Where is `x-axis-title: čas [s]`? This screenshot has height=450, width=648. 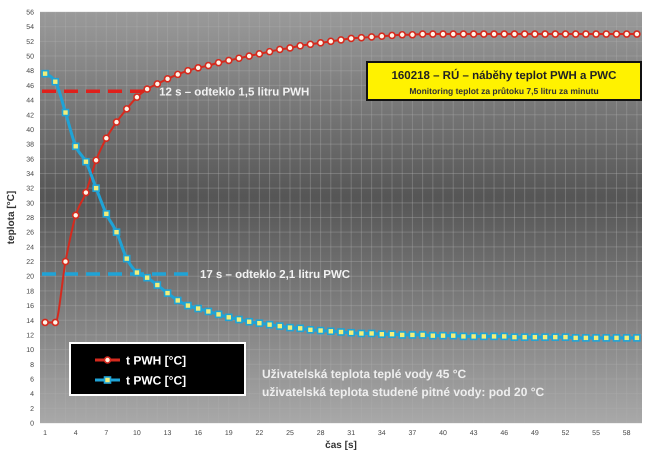
x-axis-title: čas [s] is located at coordinates (341, 445).